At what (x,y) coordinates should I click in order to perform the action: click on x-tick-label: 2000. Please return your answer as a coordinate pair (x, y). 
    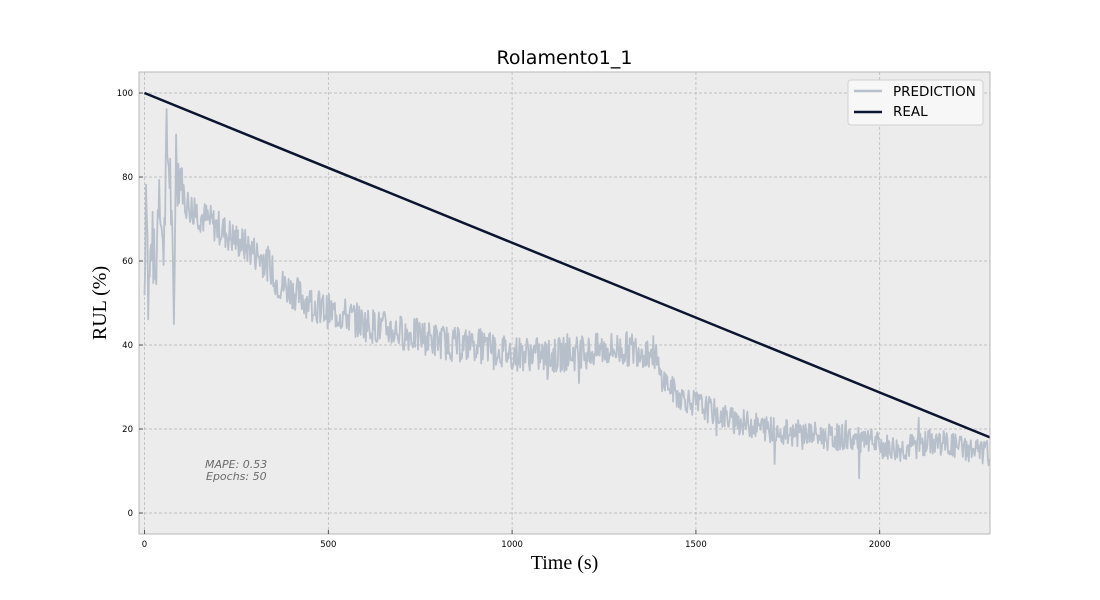
    Looking at the image, I should click on (880, 545).